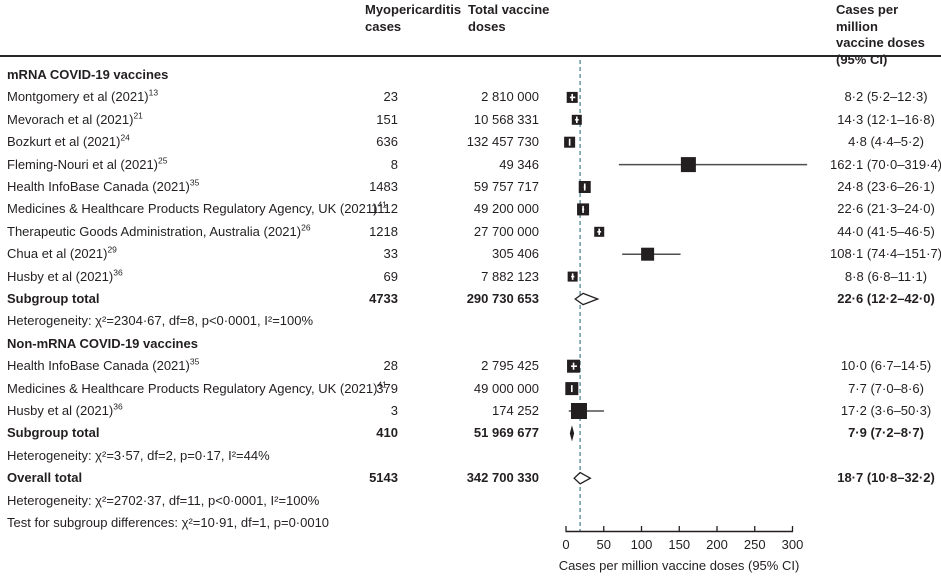 This screenshot has width=941, height=579. Describe the element at coordinates (506, 119) in the screenshot. I see `doses-value: 10 568 331` at that location.